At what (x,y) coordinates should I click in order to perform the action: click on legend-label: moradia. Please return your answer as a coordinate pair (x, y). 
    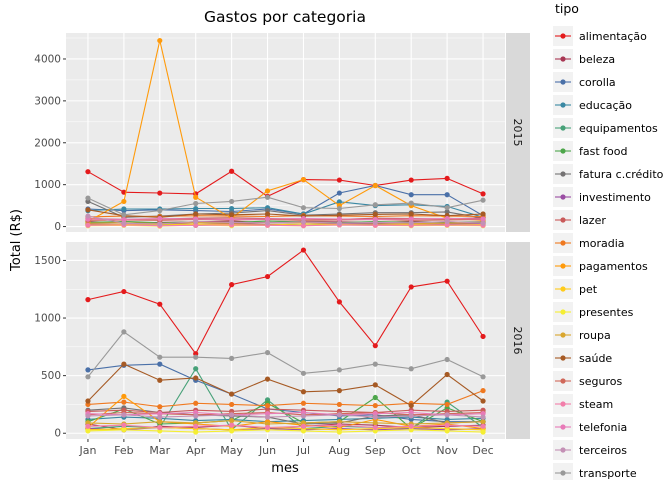
    Looking at the image, I should click on (602, 243).